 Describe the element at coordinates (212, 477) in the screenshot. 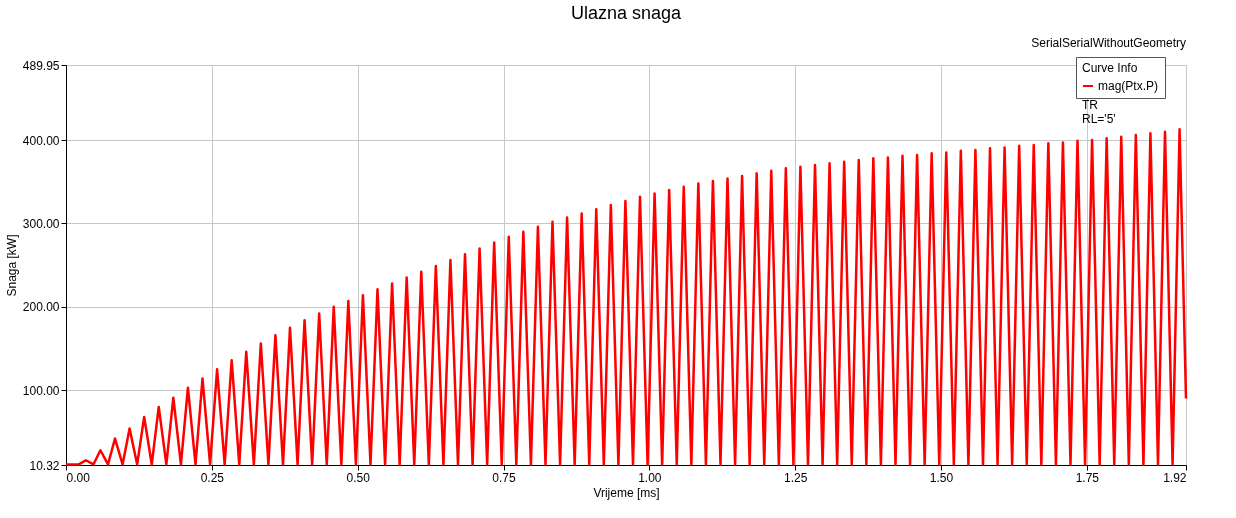

I see `x-tick-label: 0.25` at that location.